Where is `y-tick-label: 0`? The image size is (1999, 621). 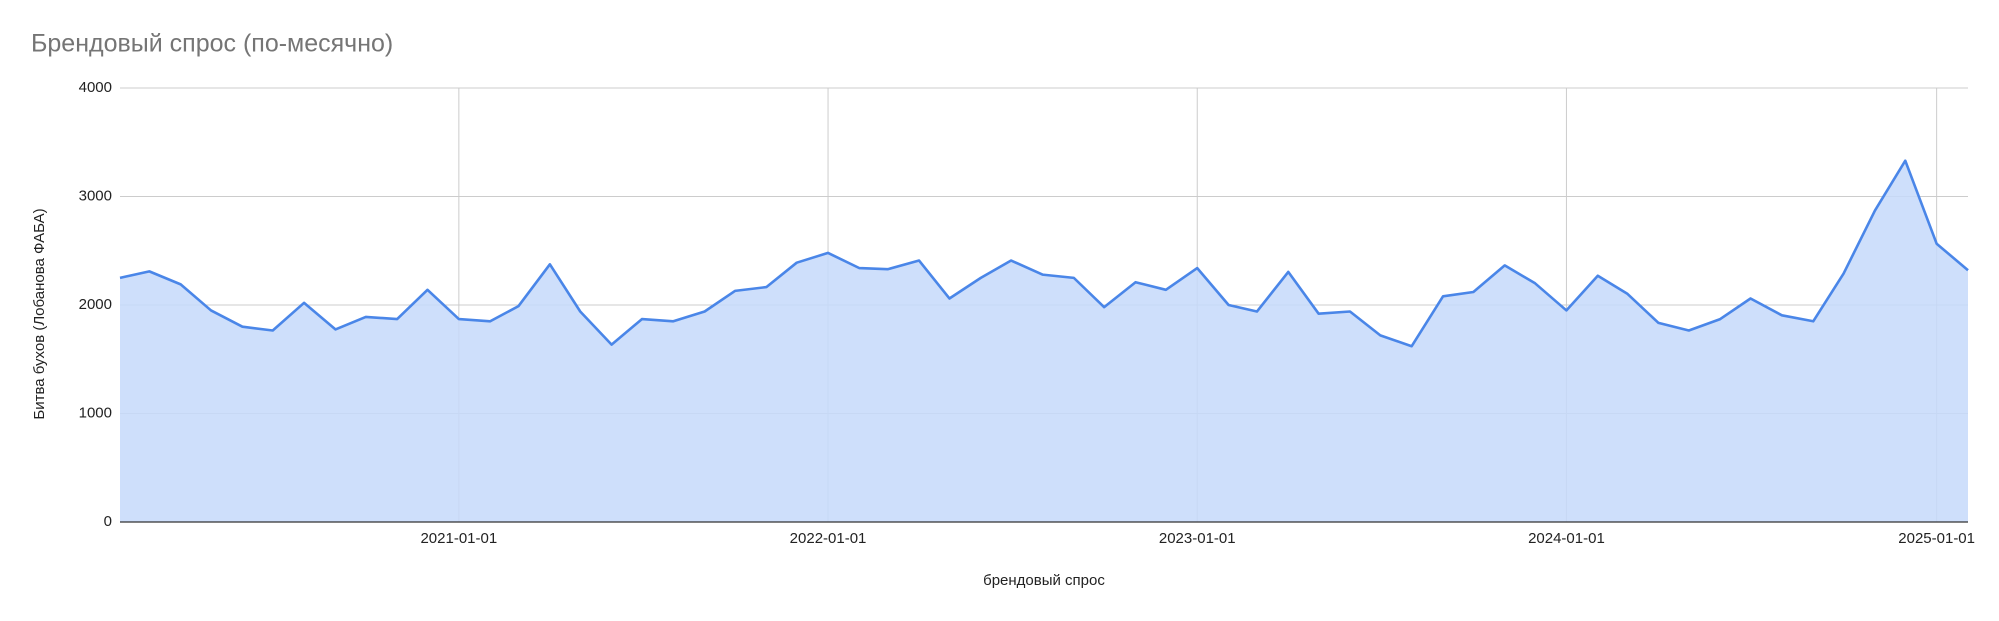
y-tick-label: 0 is located at coordinates (108, 521).